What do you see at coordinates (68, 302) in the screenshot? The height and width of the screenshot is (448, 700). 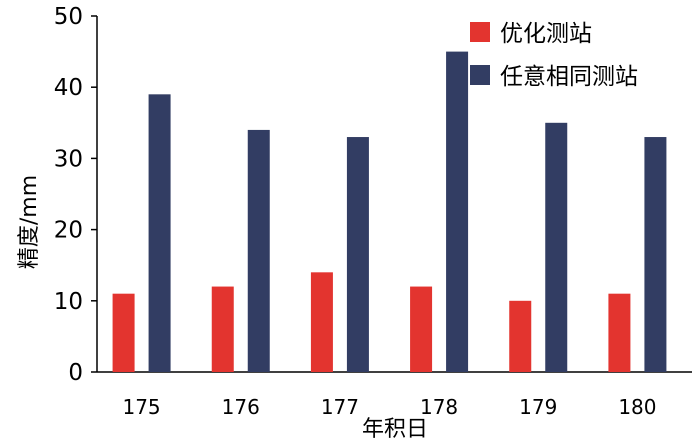 I see `y-tick-label: 10` at bounding box center [68, 302].